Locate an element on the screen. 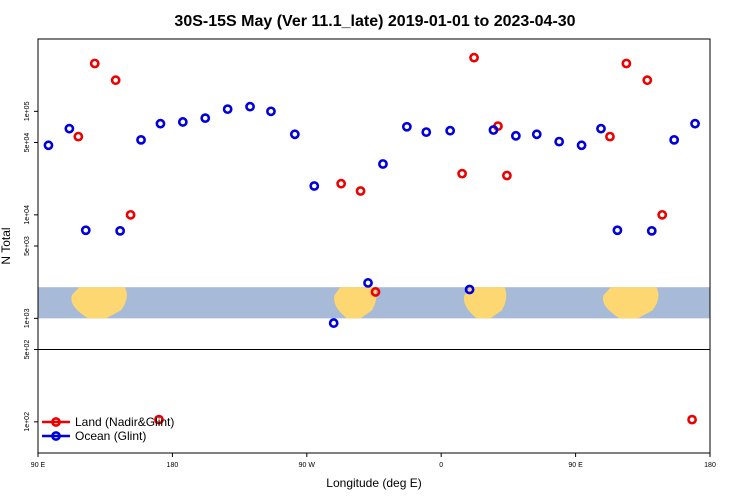 Image resolution: width=750 pixels, height=500 pixels. y-axis: 1e+02 5e+02 1e+03 5e+03 1e+04 5e+04 1e+05 is located at coordinates (31, 266).